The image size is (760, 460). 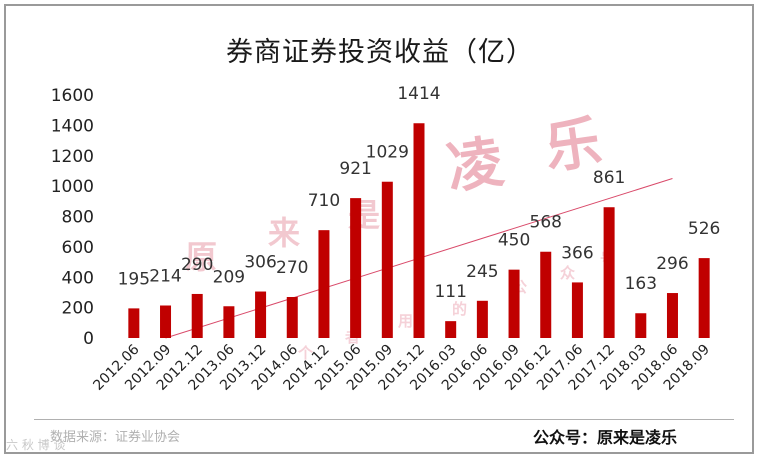 I want to click on data-label: 270, so click(x=292, y=268).